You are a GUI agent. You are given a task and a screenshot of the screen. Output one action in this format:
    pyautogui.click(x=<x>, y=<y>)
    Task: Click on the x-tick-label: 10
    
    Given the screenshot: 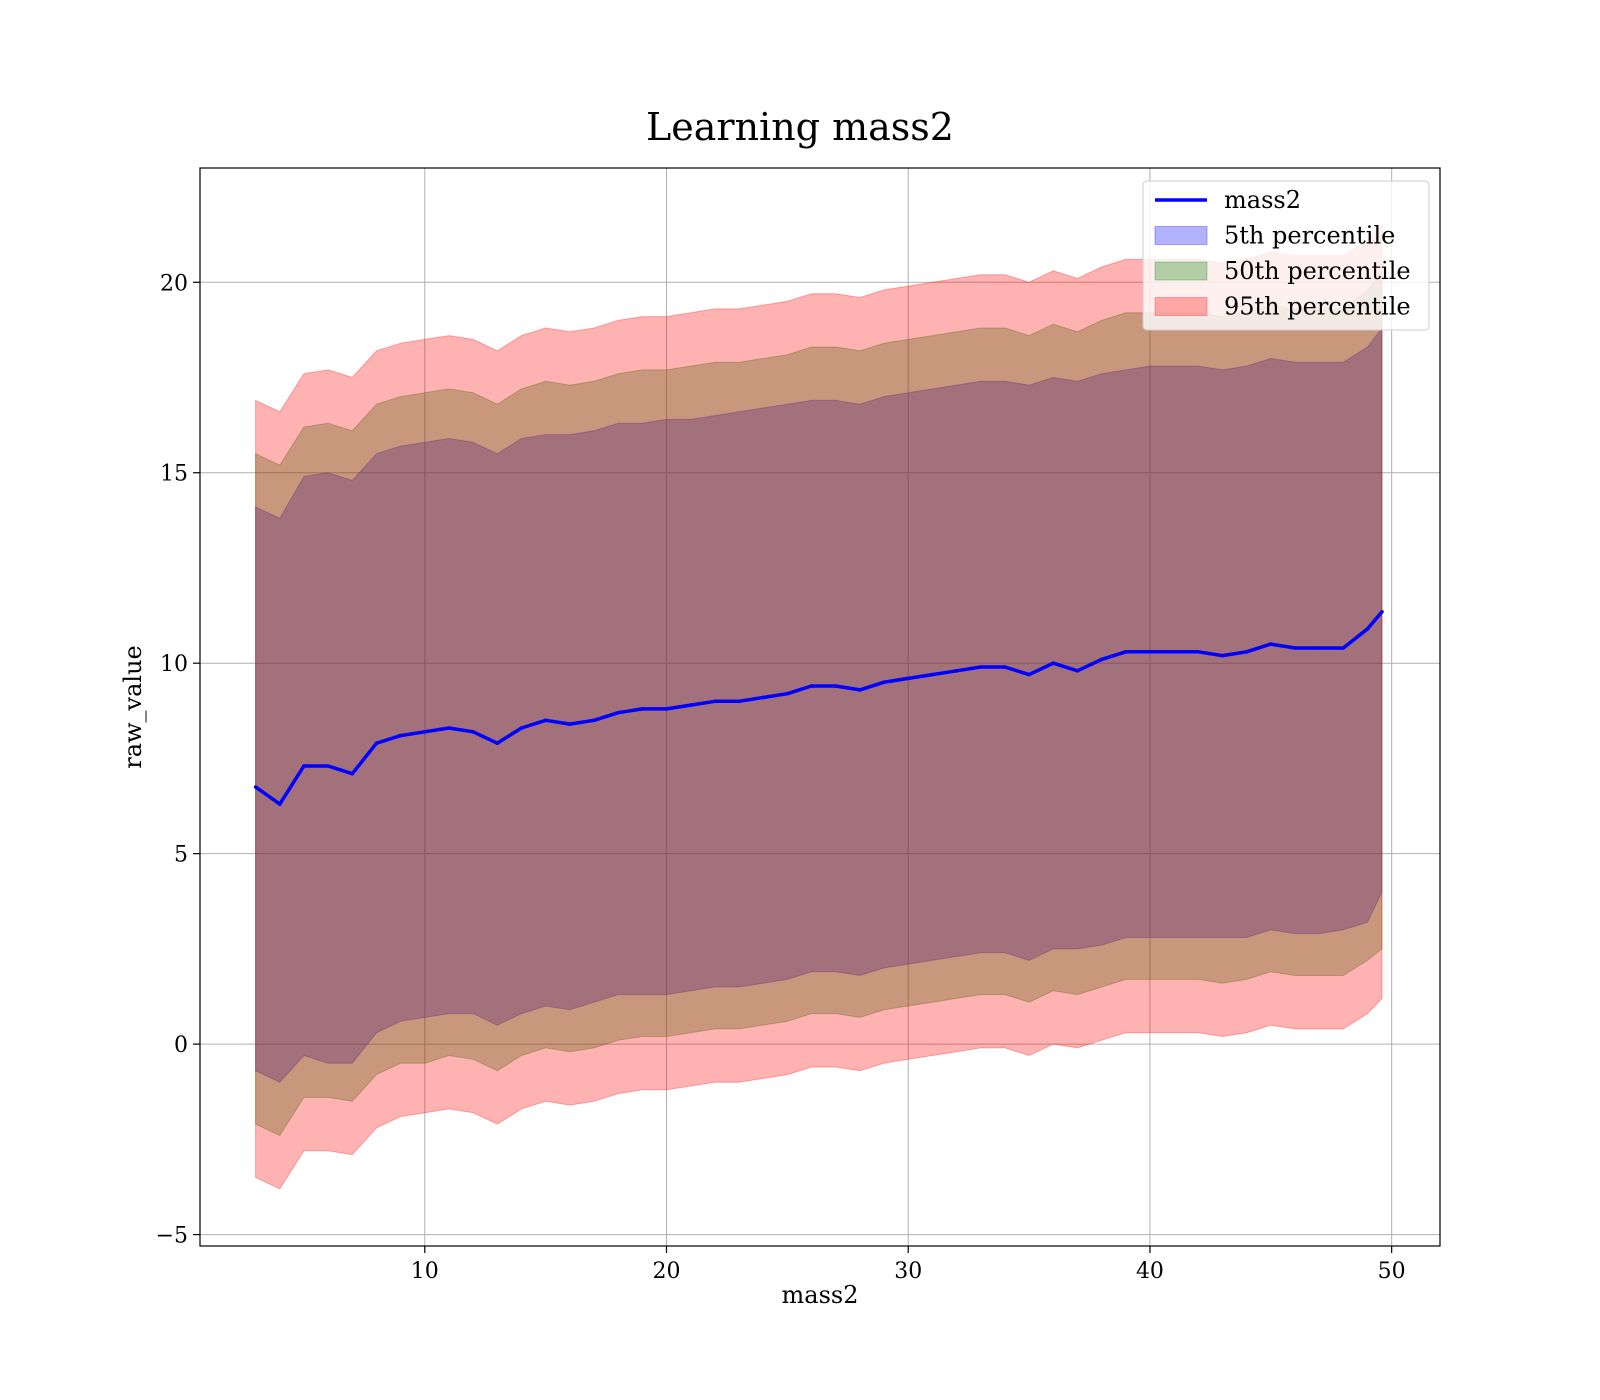 What is the action you would take?
    pyautogui.click(x=425, y=1271)
    